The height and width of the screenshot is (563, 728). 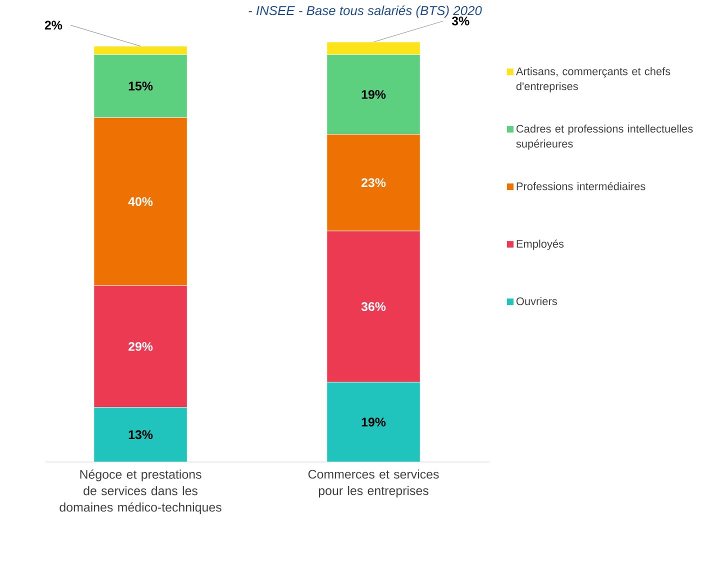 What do you see at coordinates (581, 186) in the screenshot?
I see `legend-label: Professions intermédiaires` at bounding box center [581, 186].